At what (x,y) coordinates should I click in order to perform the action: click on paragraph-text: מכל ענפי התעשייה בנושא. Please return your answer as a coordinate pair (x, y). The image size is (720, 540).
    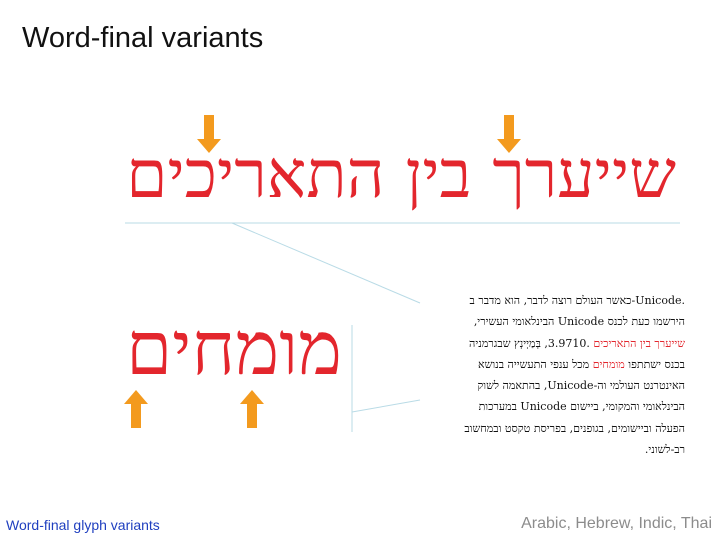
    Looking at the image, I should click on (535, 364).